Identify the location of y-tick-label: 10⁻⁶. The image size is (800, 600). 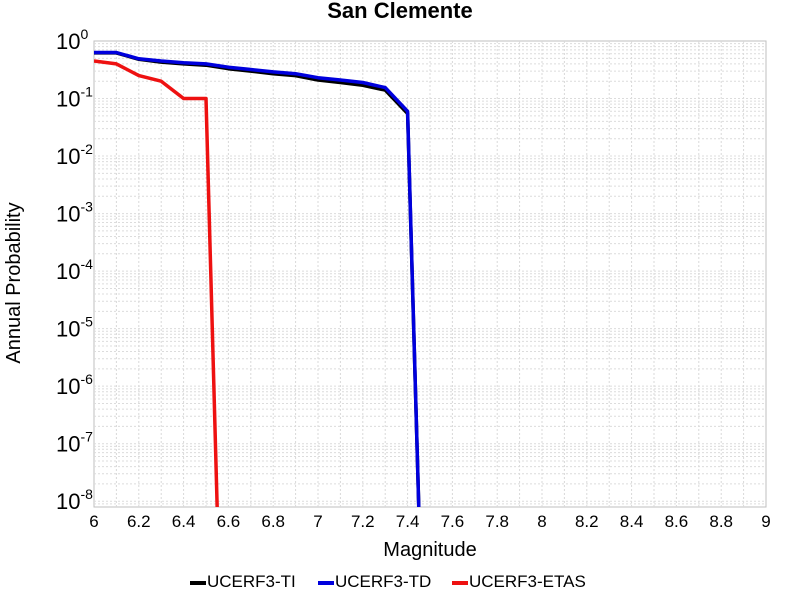
(74, 385).